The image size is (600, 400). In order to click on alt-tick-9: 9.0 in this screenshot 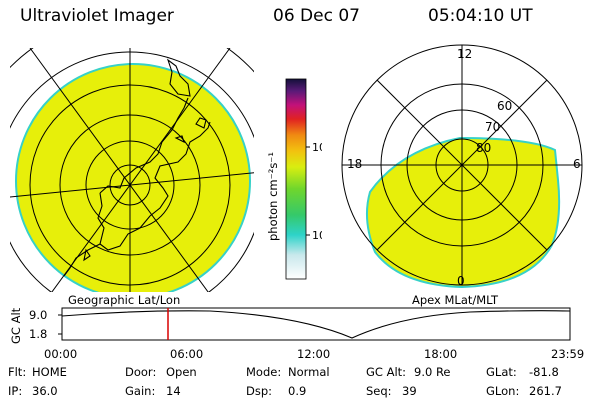, I will do `click(38, 315)`.